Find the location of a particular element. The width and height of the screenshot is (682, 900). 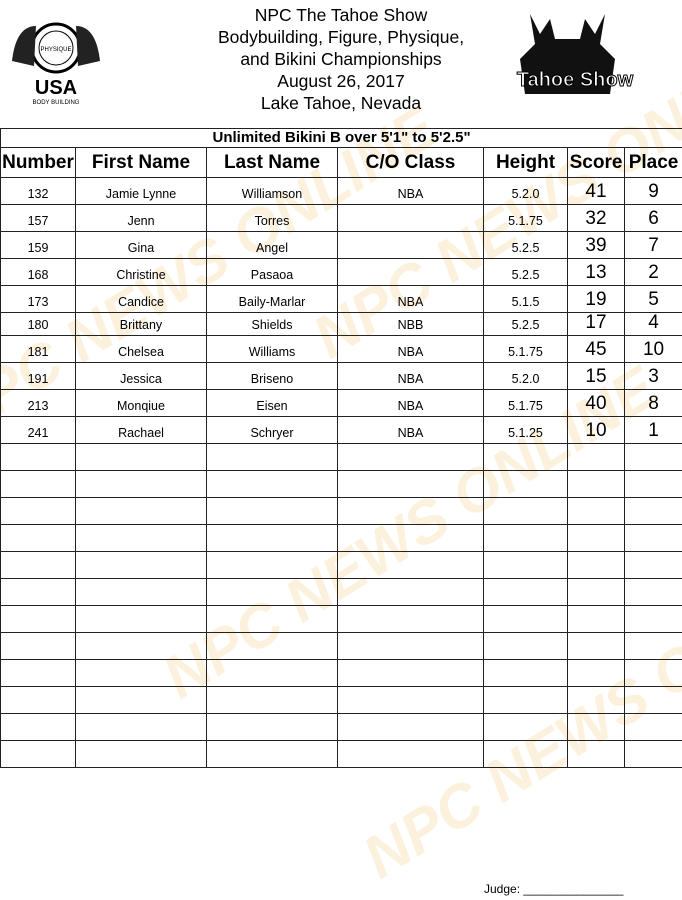

table-cell: 45 is located at coordinates (596, 349).